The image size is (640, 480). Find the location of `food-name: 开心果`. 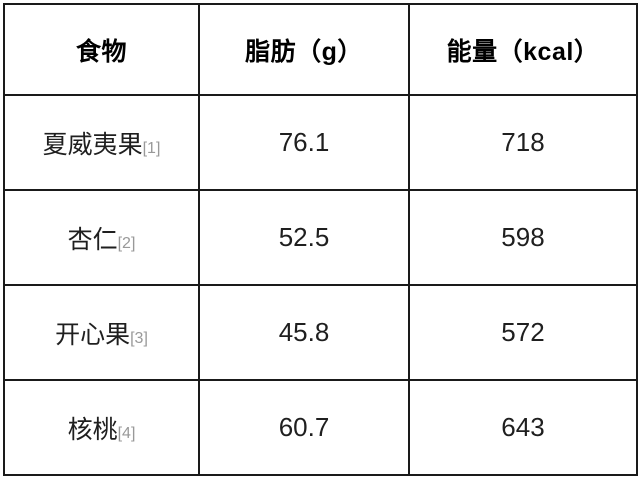

food-name: 开心果 is located at coordinates (93, 334).